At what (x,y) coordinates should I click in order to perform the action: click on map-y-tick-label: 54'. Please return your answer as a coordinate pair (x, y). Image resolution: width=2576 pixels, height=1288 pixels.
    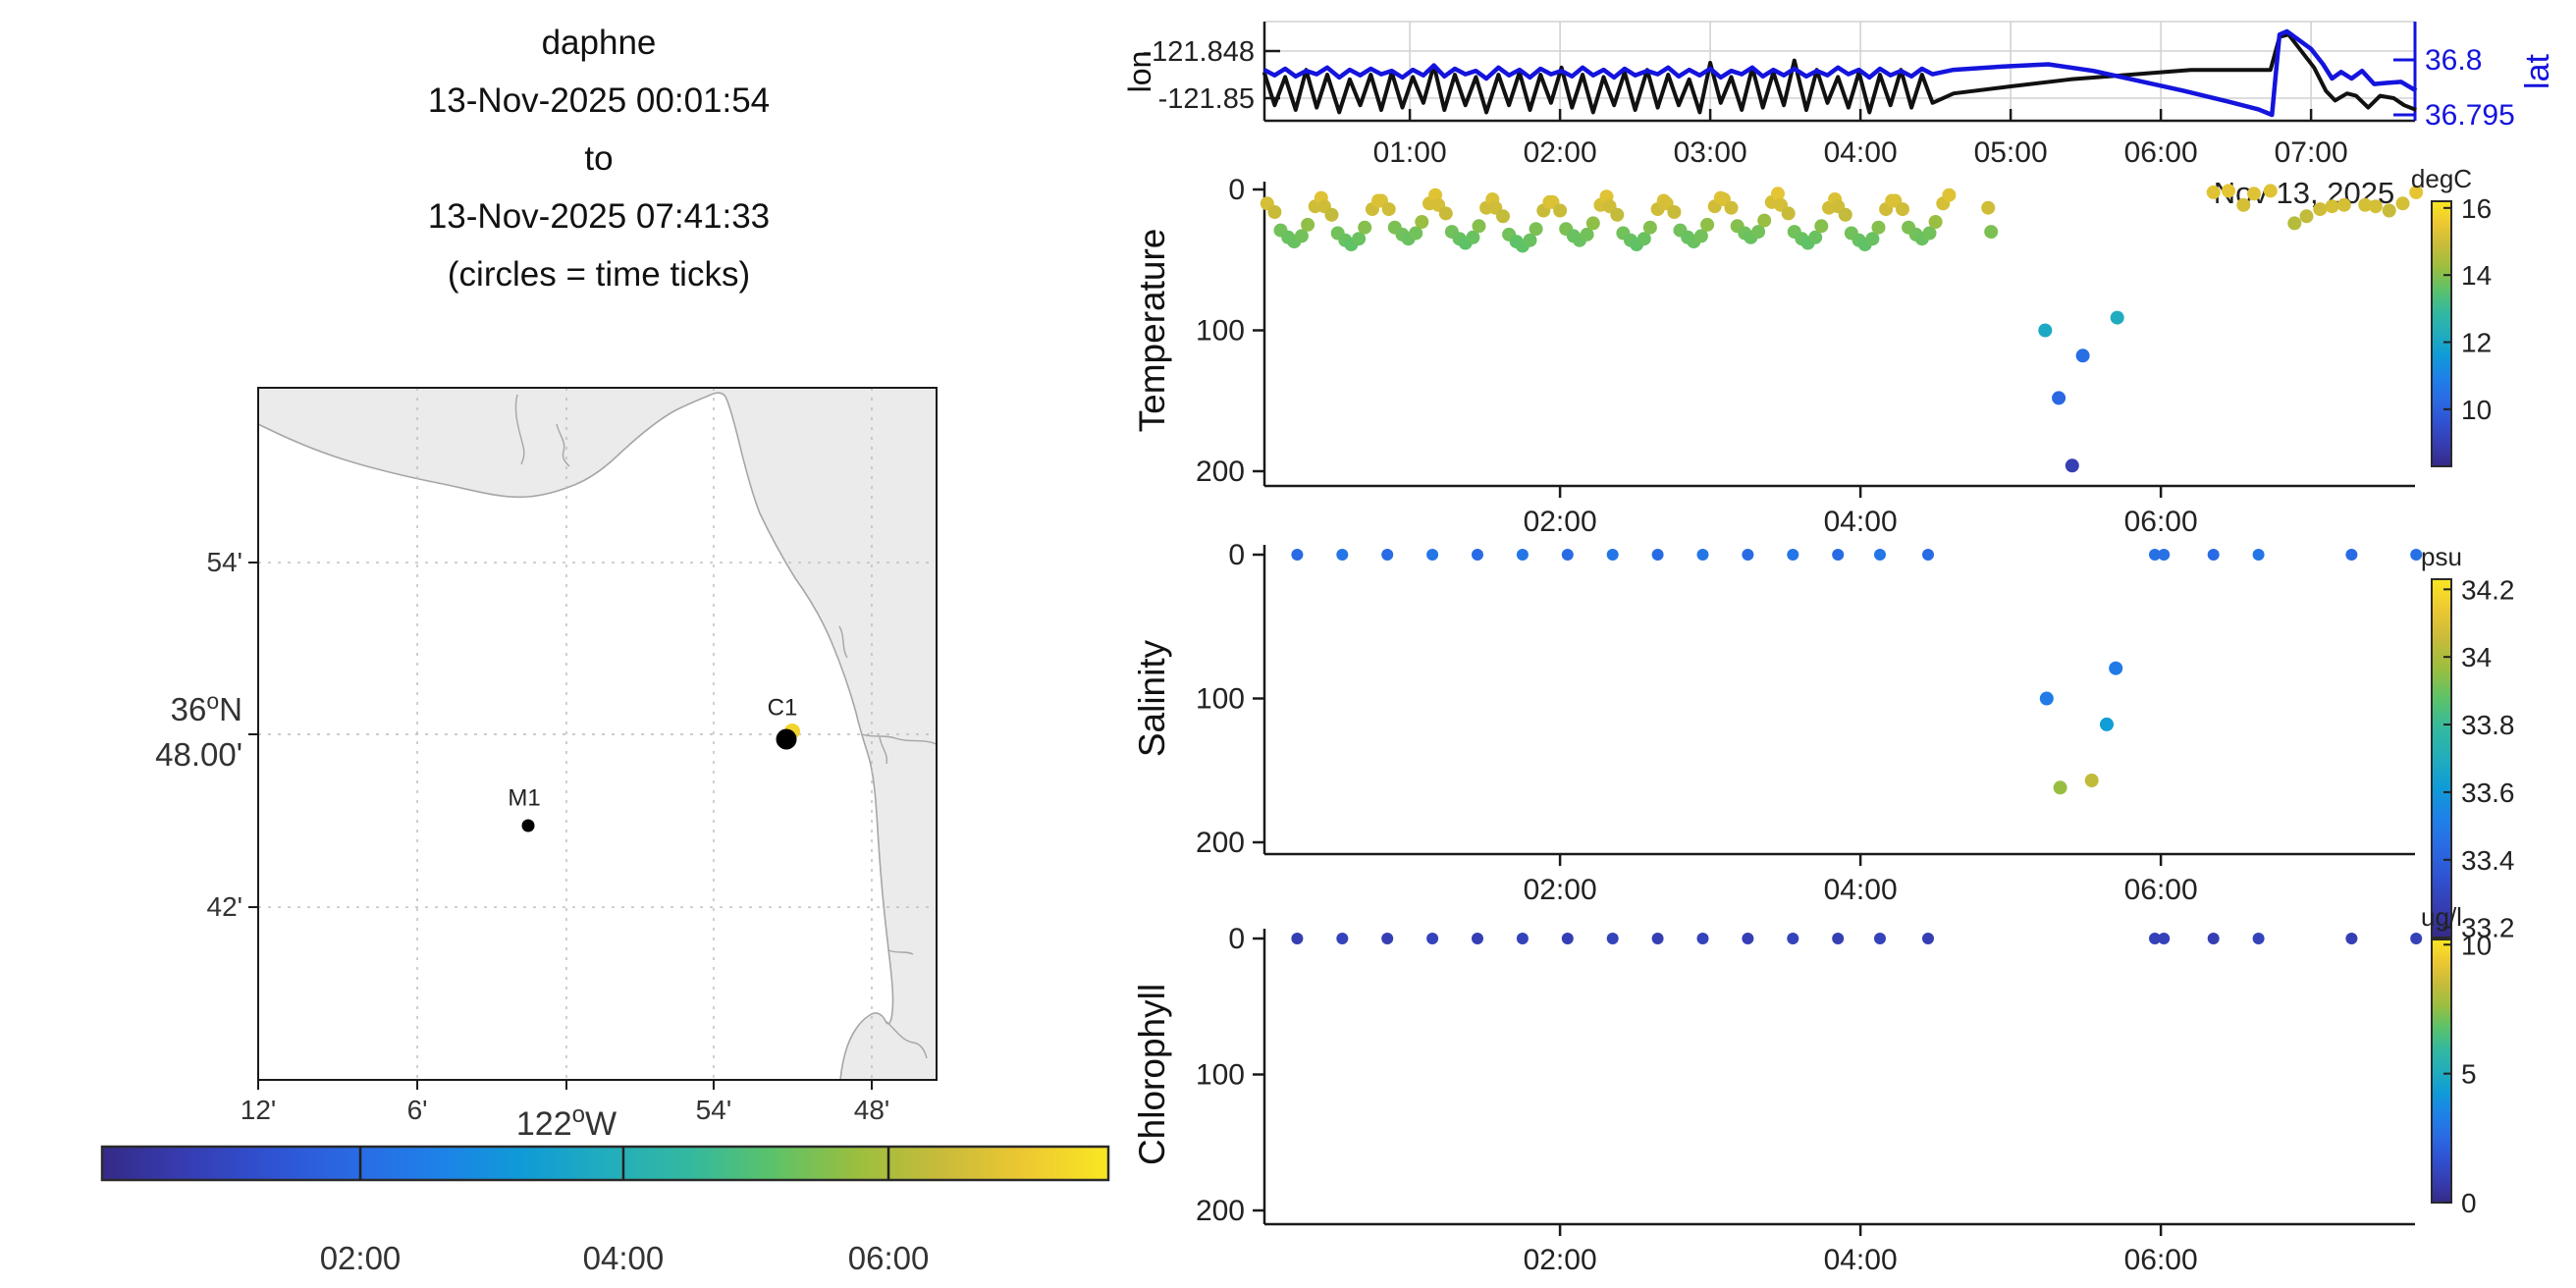
    Looking at the image, I should click on (225, 562).